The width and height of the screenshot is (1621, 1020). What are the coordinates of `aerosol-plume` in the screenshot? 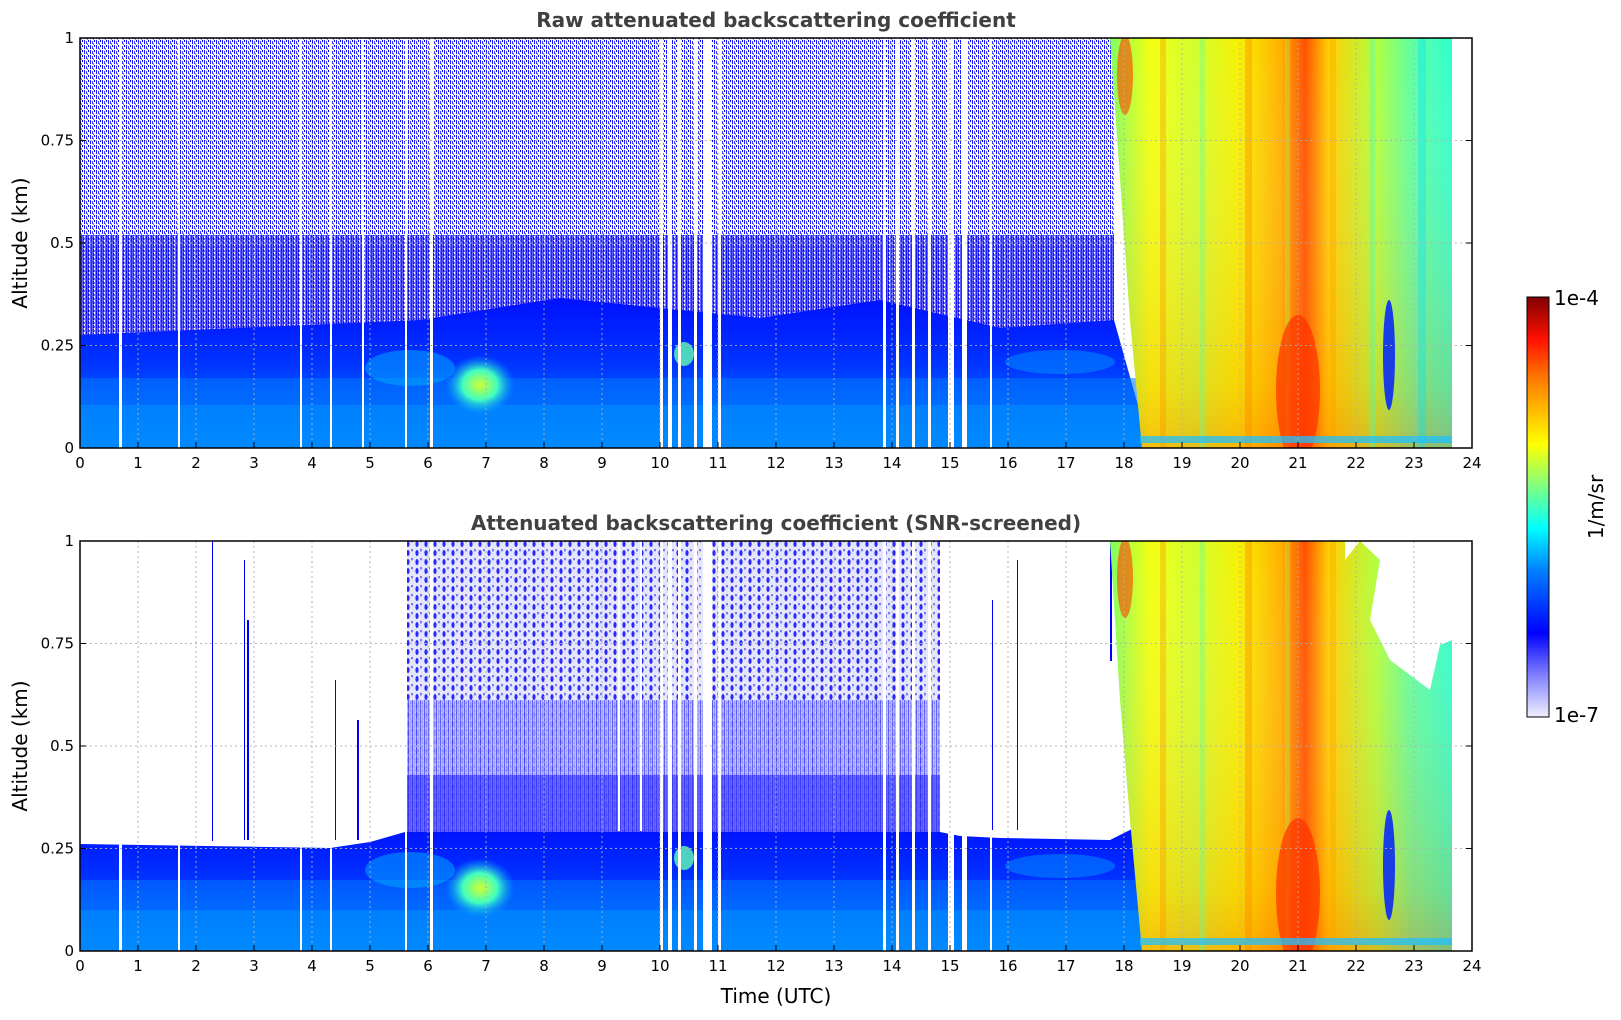 It's located at (480, 385).